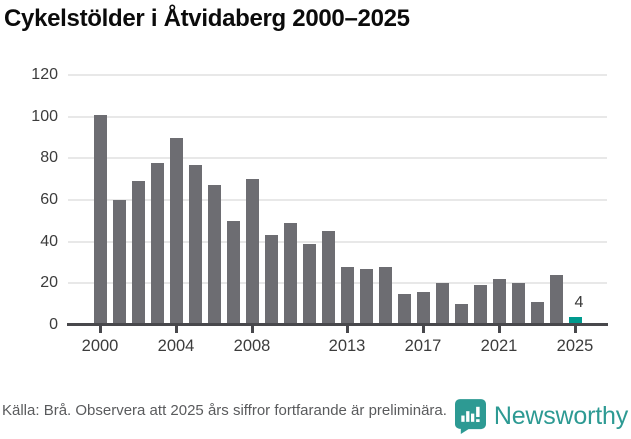  Describe the element at coordinates (138, 253) in the screenshot. I see `bar-2002` at that location.